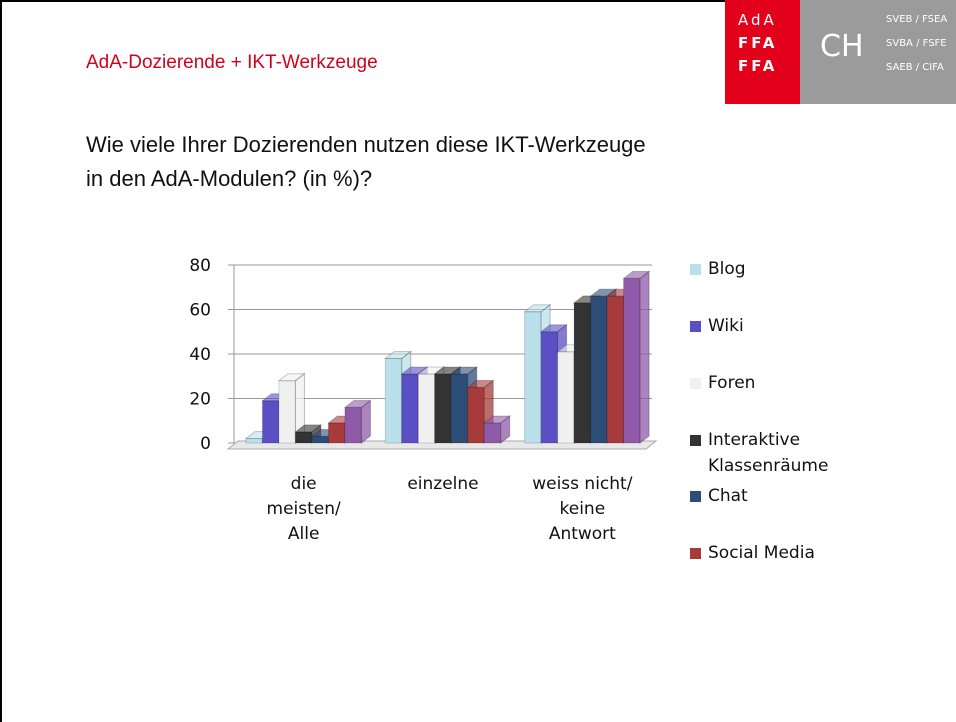  I want to click on legend-item: Wiki, so click(759, 326).